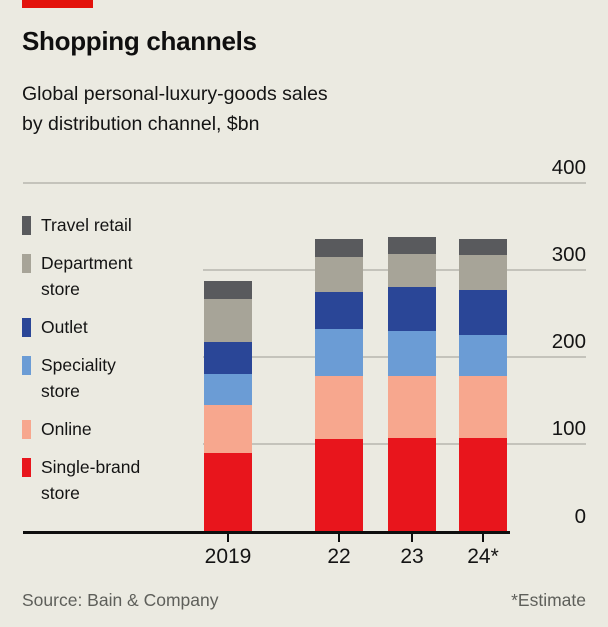 This screenshot has height=627, width=608. What do you see at coordinates (483, 273) in the screenshot?
I see `bar-segment-24-department-store` at bounding box center [483, 273].